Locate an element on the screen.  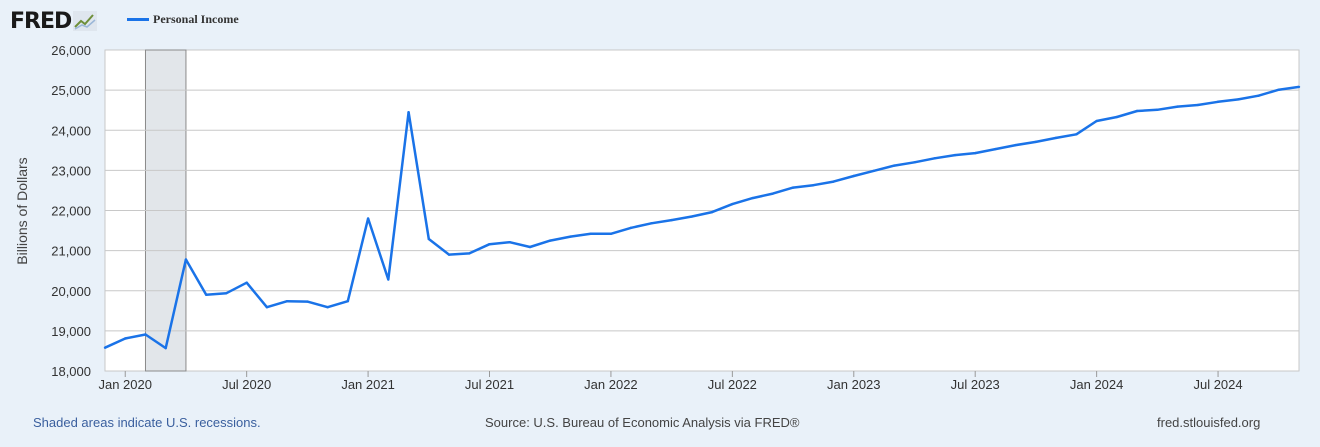
y-tick-label: 25,000 is located at coordinates (71, 90).